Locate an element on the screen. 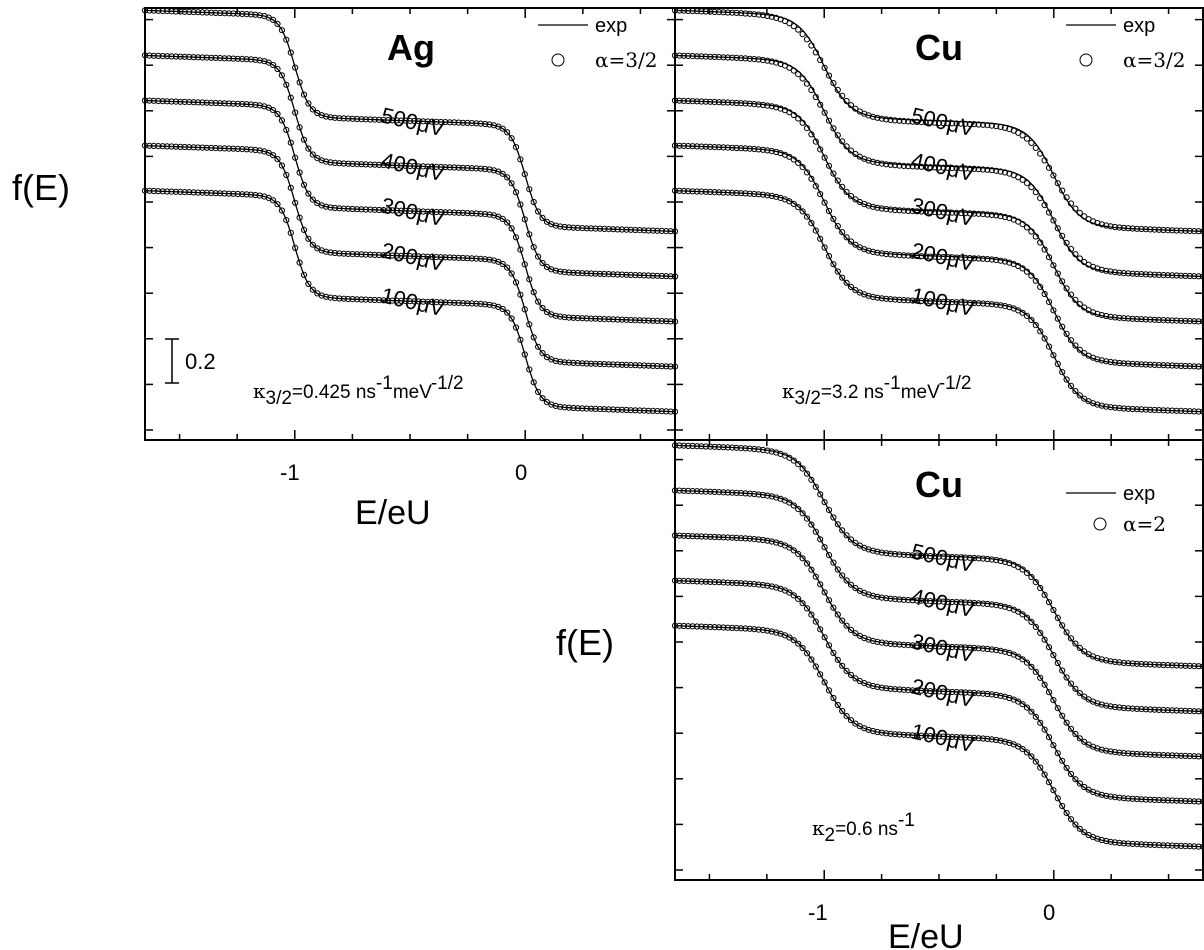 Image resolution: width=1204 pixels, height=950 pixels. panel-cu-a2-series-label-3: 400μV is located at coordinates (943, 603).